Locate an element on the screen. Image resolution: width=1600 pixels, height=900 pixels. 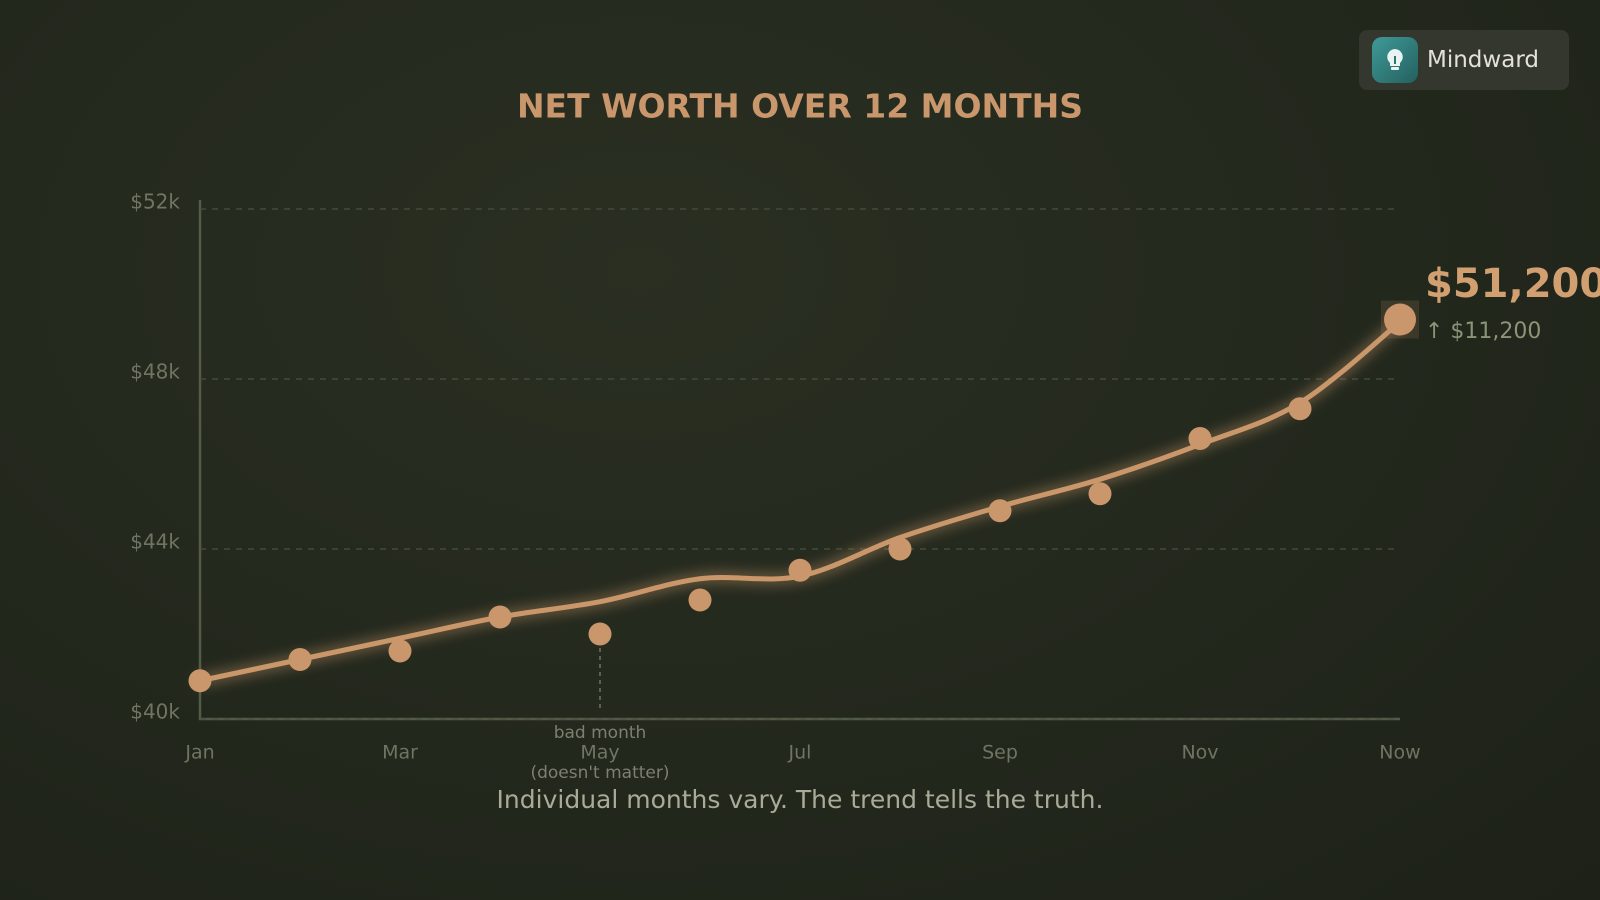
annotation-text: (doesn't matter) is located at coordinates (599, 773).